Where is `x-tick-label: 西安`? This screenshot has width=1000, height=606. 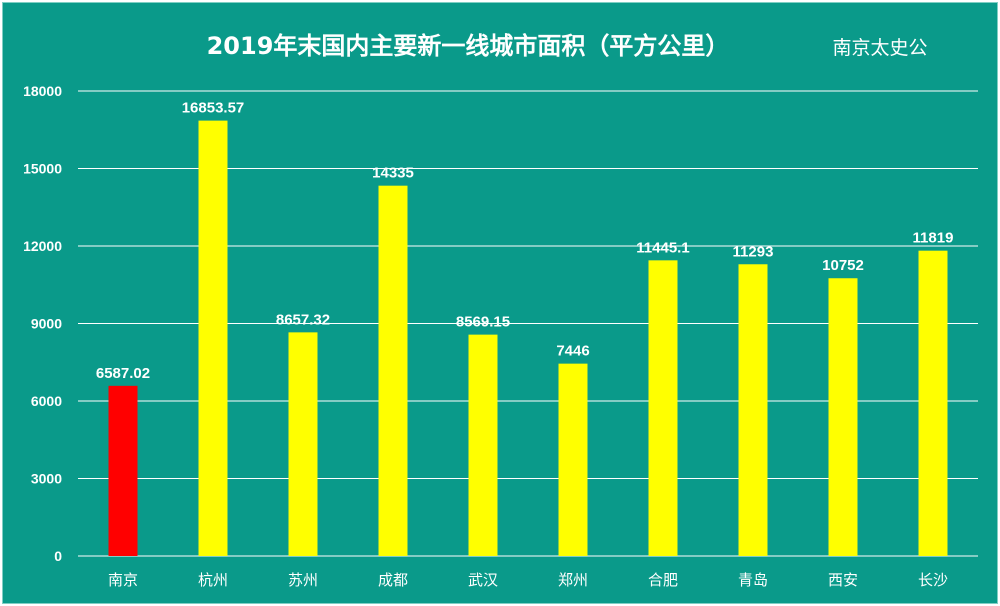 x-tick-label: 西安 is located at coordinates (843, 580).